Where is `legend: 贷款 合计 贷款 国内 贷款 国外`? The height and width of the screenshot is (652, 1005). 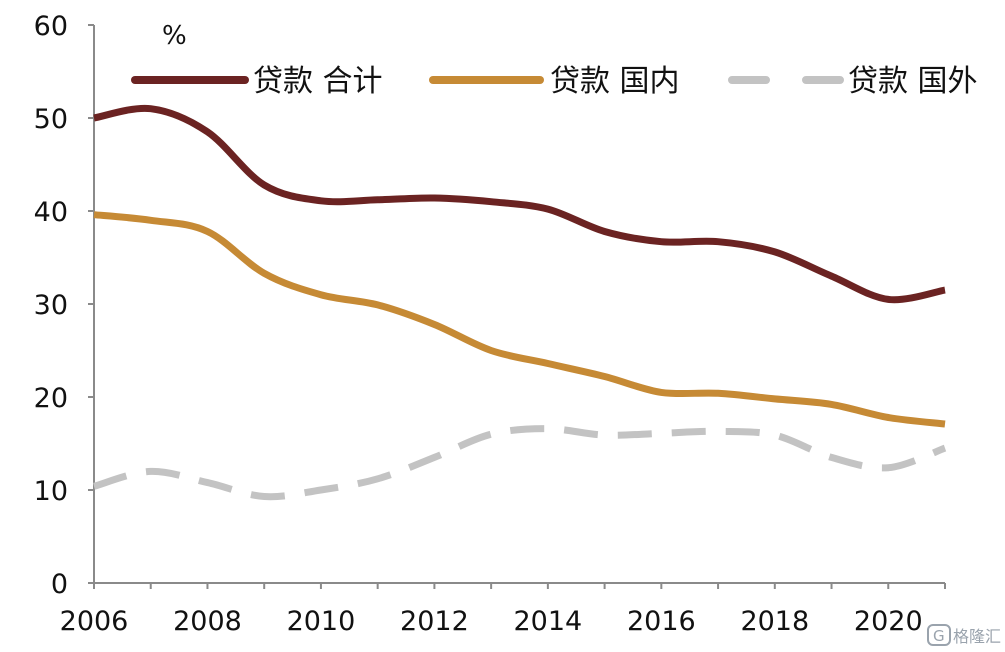
legend: 贷款 合计 贷款 国内 贷款 国外 is located at coordinates (554, 81).